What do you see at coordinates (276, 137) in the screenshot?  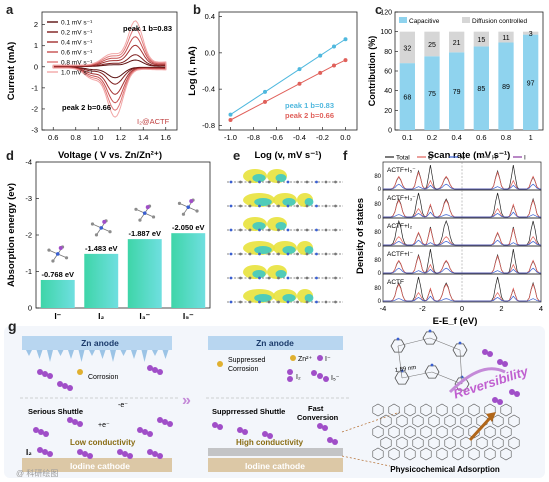 I see `log-xtick-label: -0.6` at bounding box center [276, 137].